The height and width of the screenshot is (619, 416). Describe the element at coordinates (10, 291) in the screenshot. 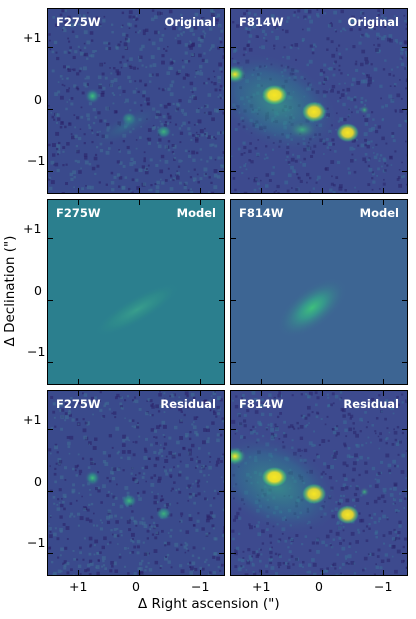

I see `y-axis-title: Δ Declination (")` at that location.